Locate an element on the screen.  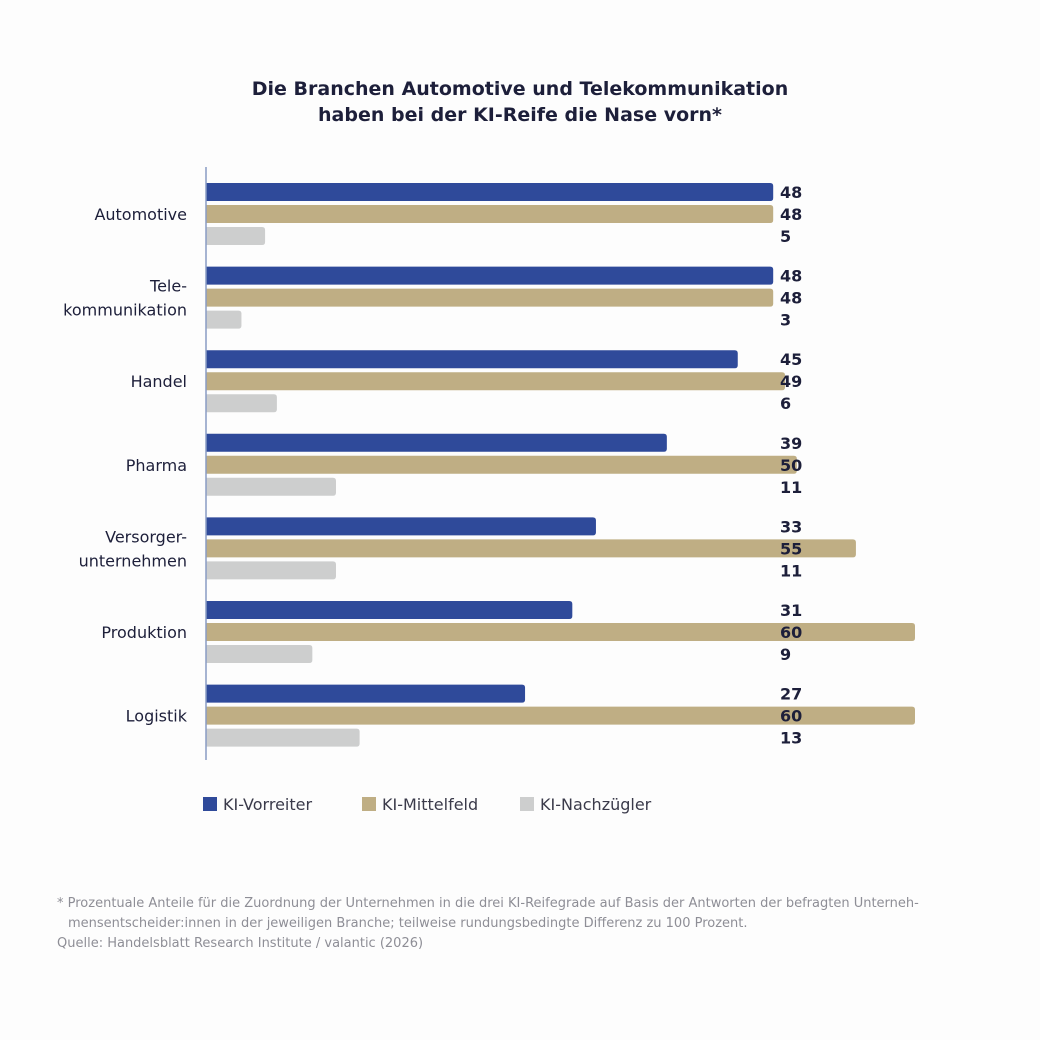
data-label: 49 is located at coordinates (791, 381).